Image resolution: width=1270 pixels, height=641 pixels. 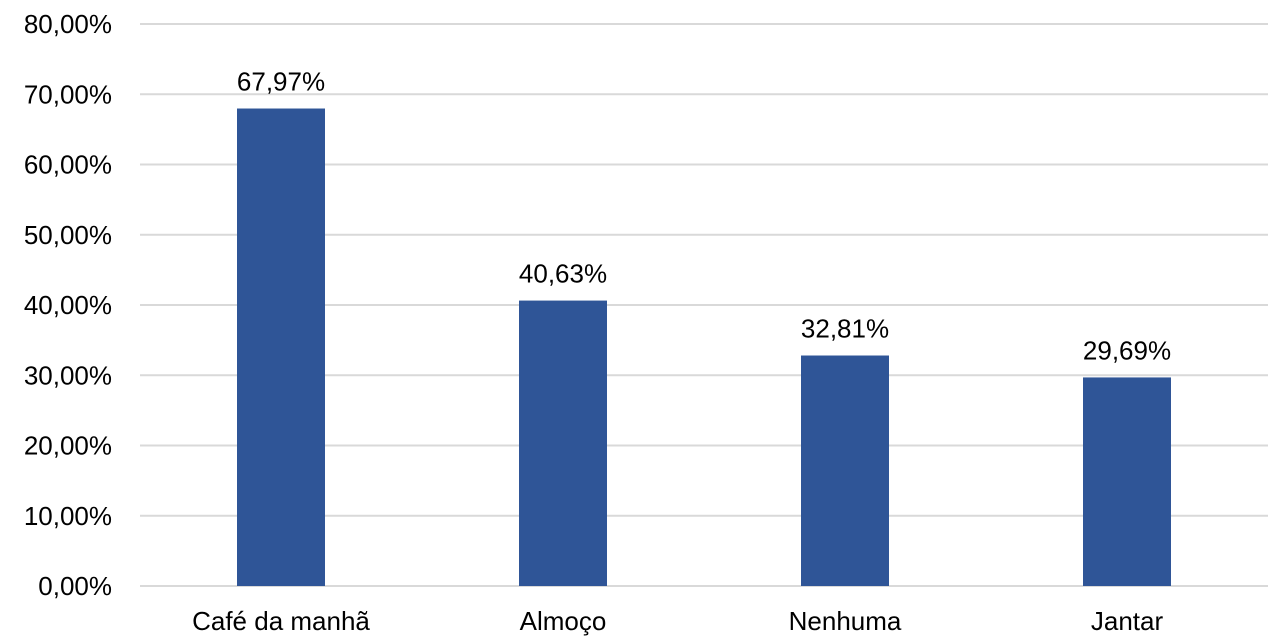 What do you see at coordinates (281, 82) in the screenshot?
I see `data-label: 67,97%` at bounding box center [281, 82].